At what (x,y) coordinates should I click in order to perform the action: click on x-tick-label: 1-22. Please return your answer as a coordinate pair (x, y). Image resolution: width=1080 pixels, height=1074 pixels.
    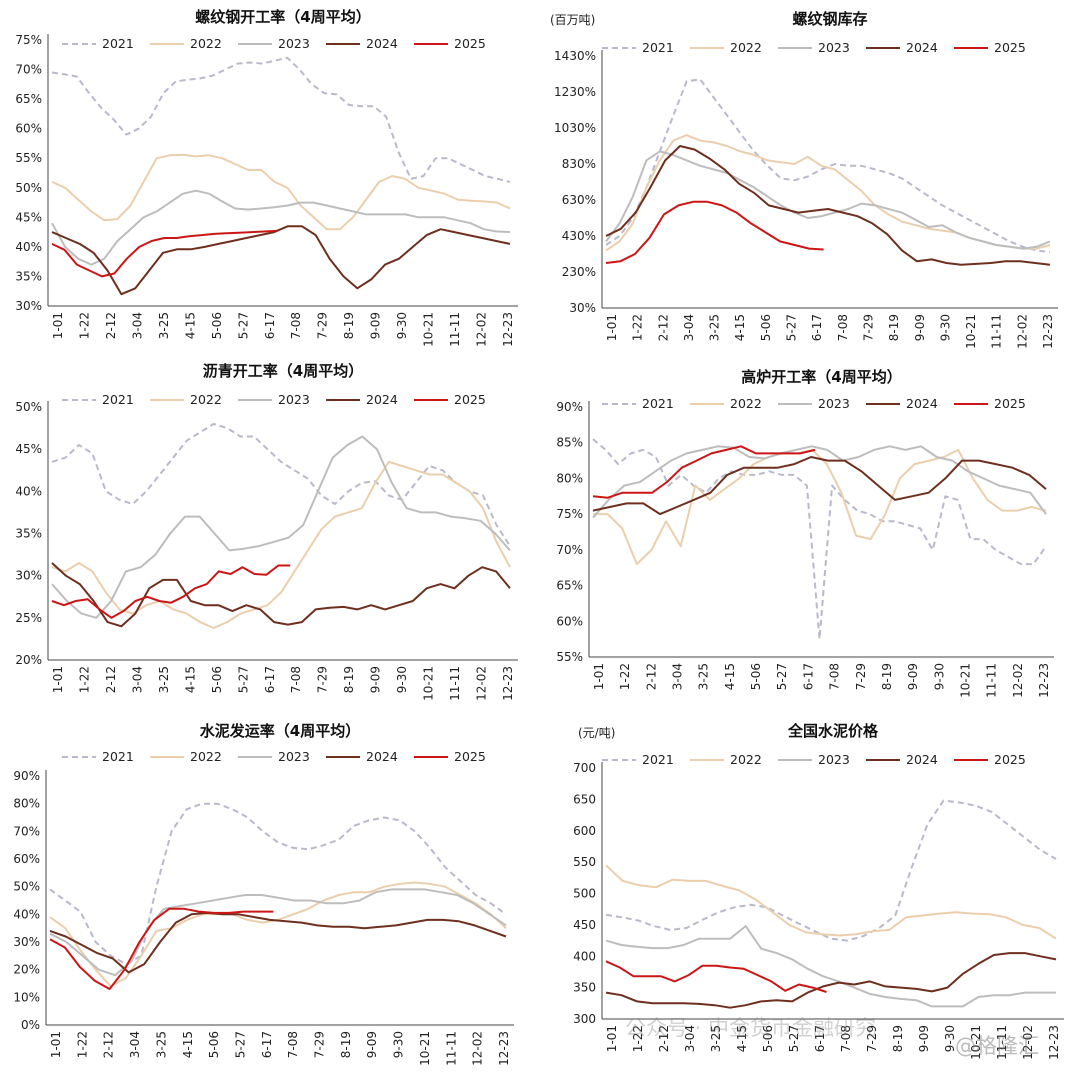
    Looking at the image, I should click on (638, 327).